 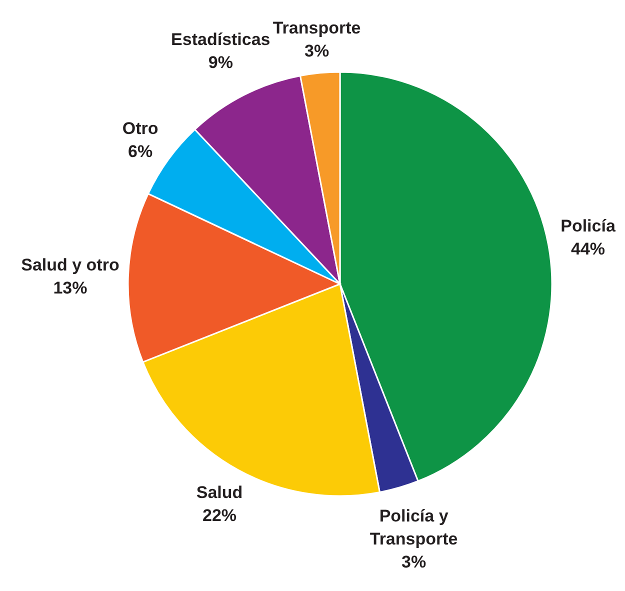 I want to click on data-label: 22%, so click(x=219, y=516).